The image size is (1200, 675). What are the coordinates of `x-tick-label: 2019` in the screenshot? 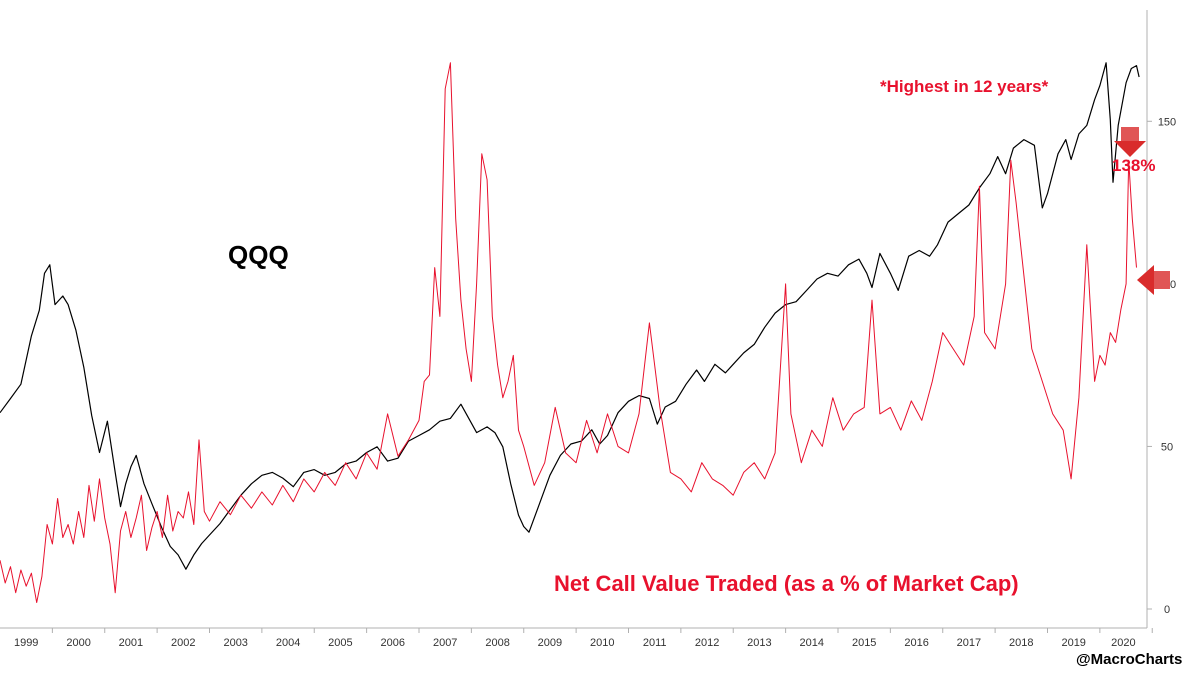 It's located at (1073, 643).